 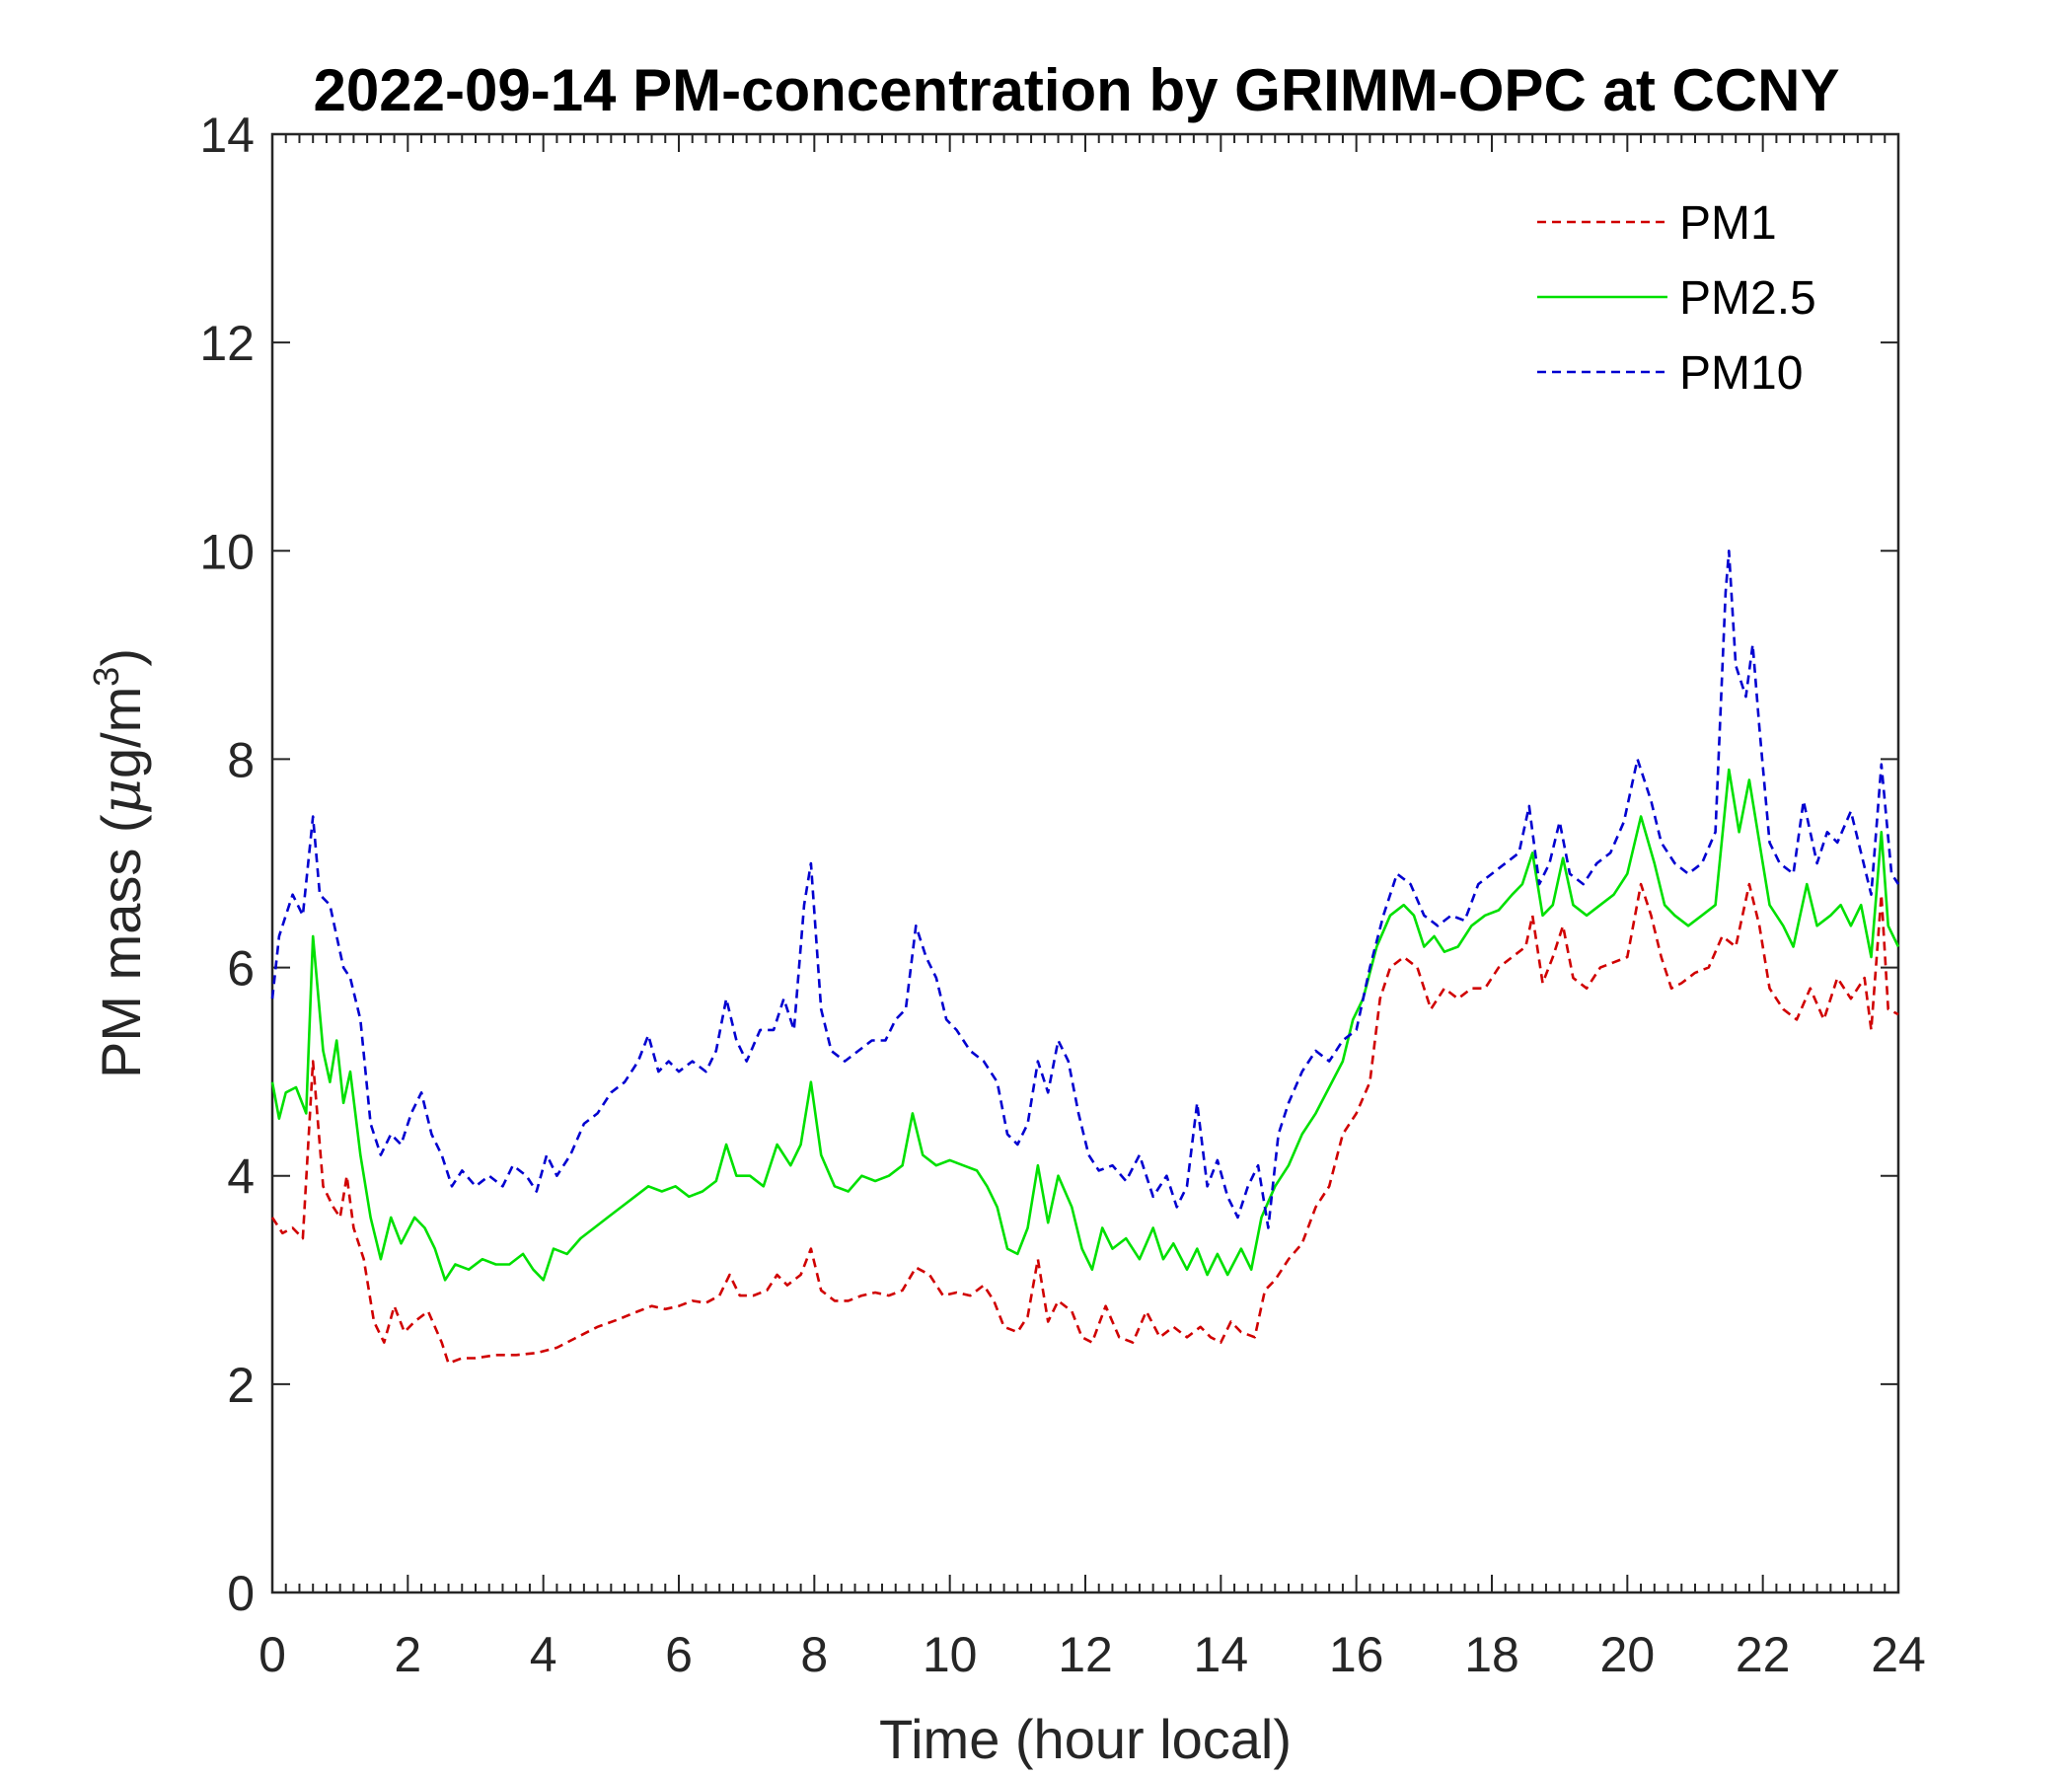 What do you see at coordinates (814, 1655) in the screenshot?
I see `x-tick-label: 8` at bounding box center [814, 1655].